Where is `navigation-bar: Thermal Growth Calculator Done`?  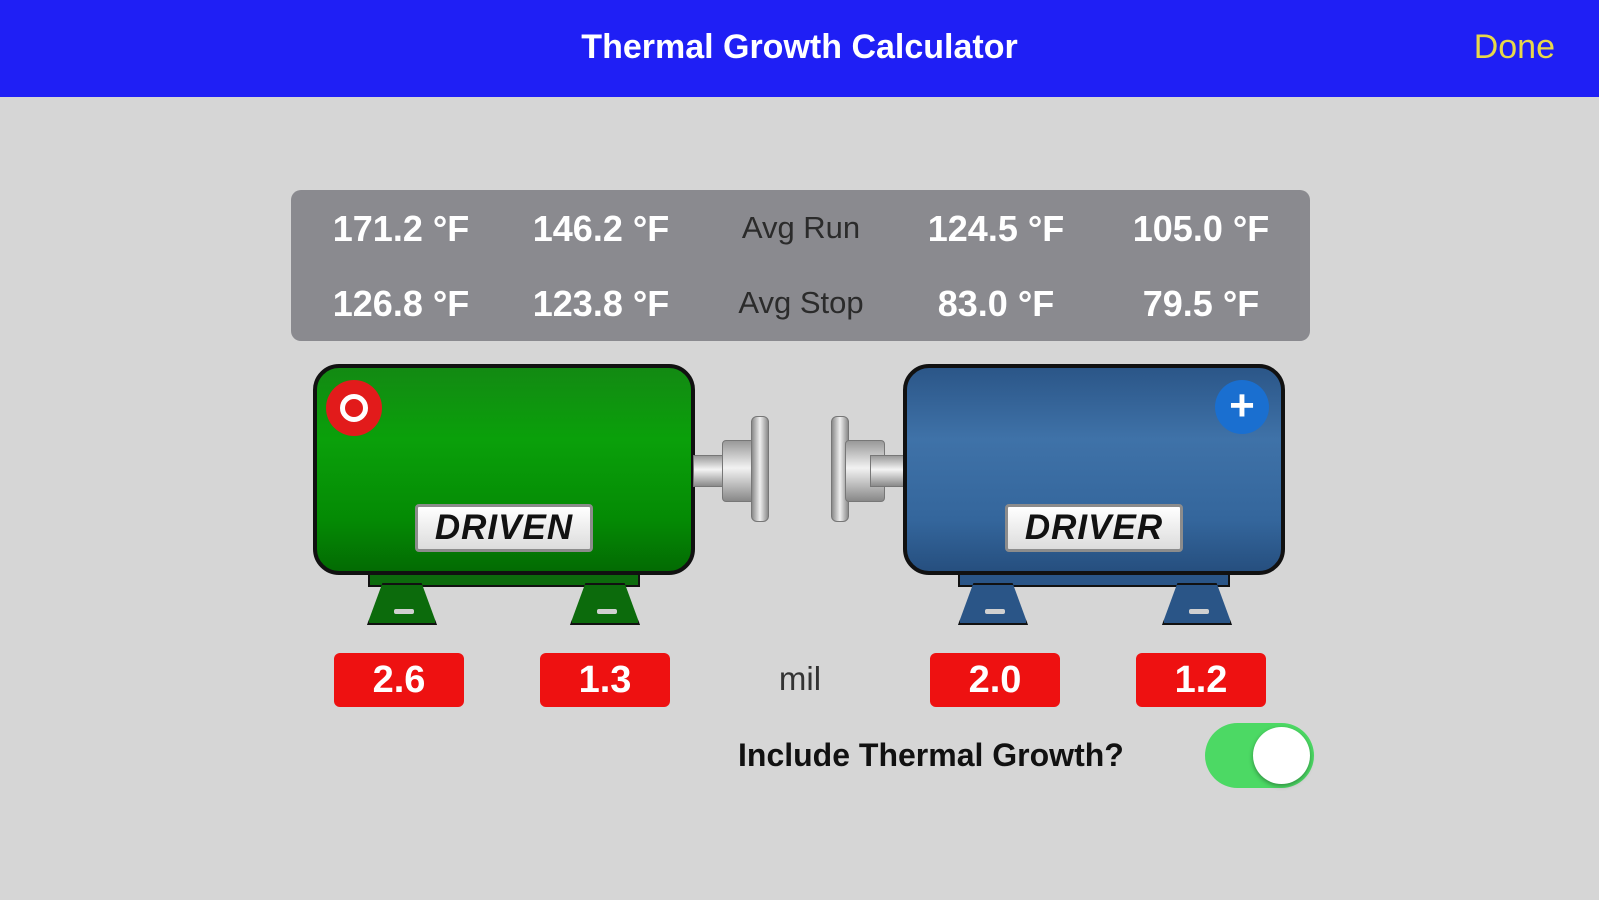 navigation-bar: Thermal Growth Calculator Done is located at coordinates (799, 48).